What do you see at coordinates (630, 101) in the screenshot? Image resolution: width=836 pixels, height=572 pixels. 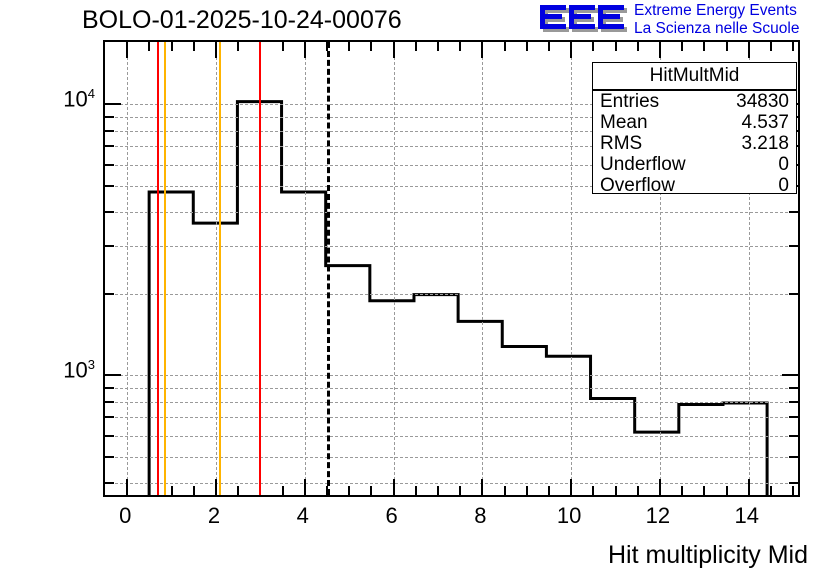 I see `stats-key: Entries` at bounding box center [630, 101].